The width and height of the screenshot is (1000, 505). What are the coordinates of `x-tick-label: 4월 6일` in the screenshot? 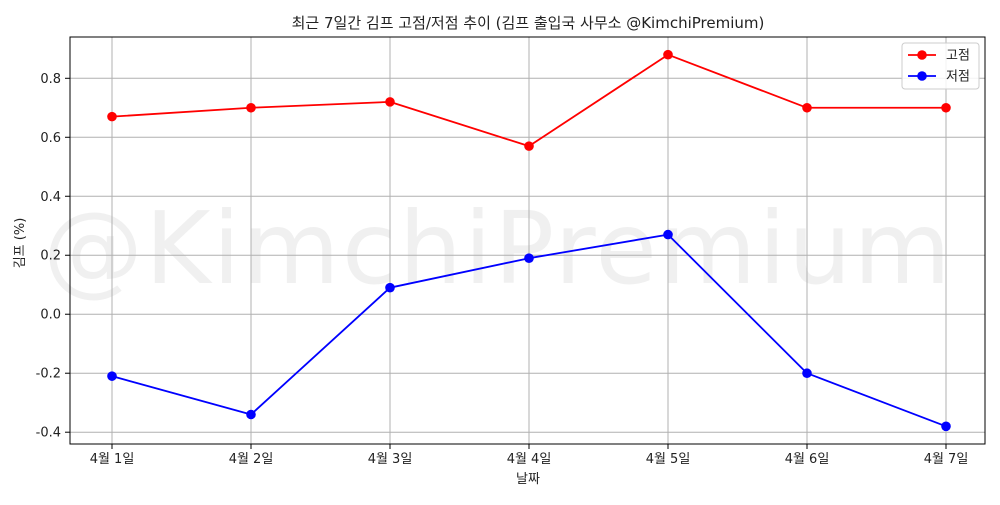 It's located at (807, 459).